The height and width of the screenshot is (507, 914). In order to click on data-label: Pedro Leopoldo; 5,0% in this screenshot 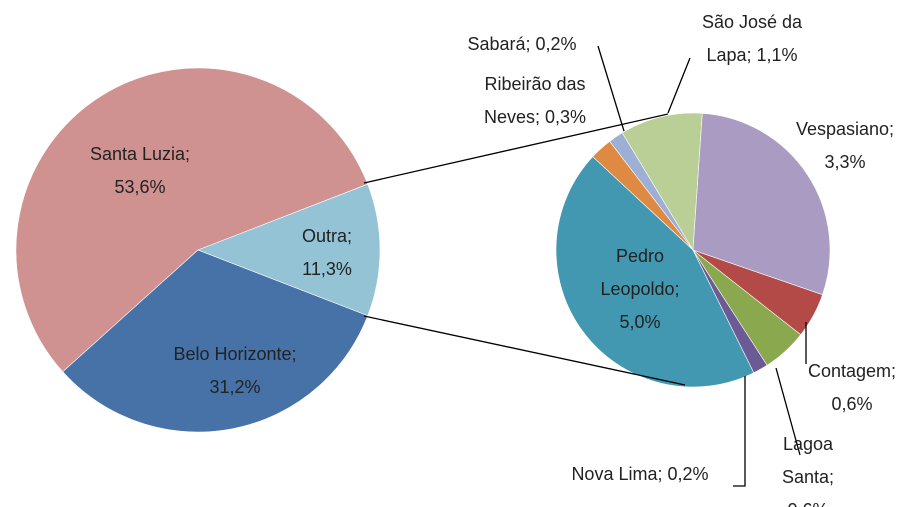, I will do `click(640, 289)`.